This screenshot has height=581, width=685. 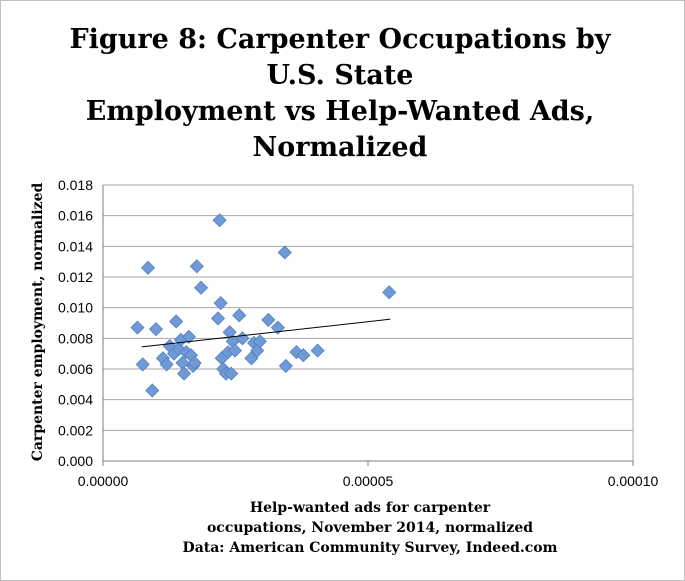 I want to click on y-tick-label: 0.018, so click(x=75, y=185).